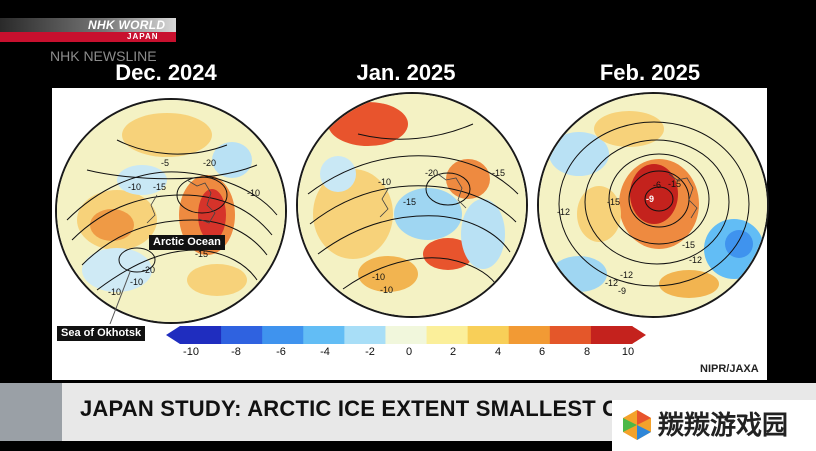 Image resolution: width=816 pixels, height=451 pixels. What do you see at coordinates (653, 205) in the screenshot?
I see `polar-map-feb-2025` at bounding box center [653, 205].